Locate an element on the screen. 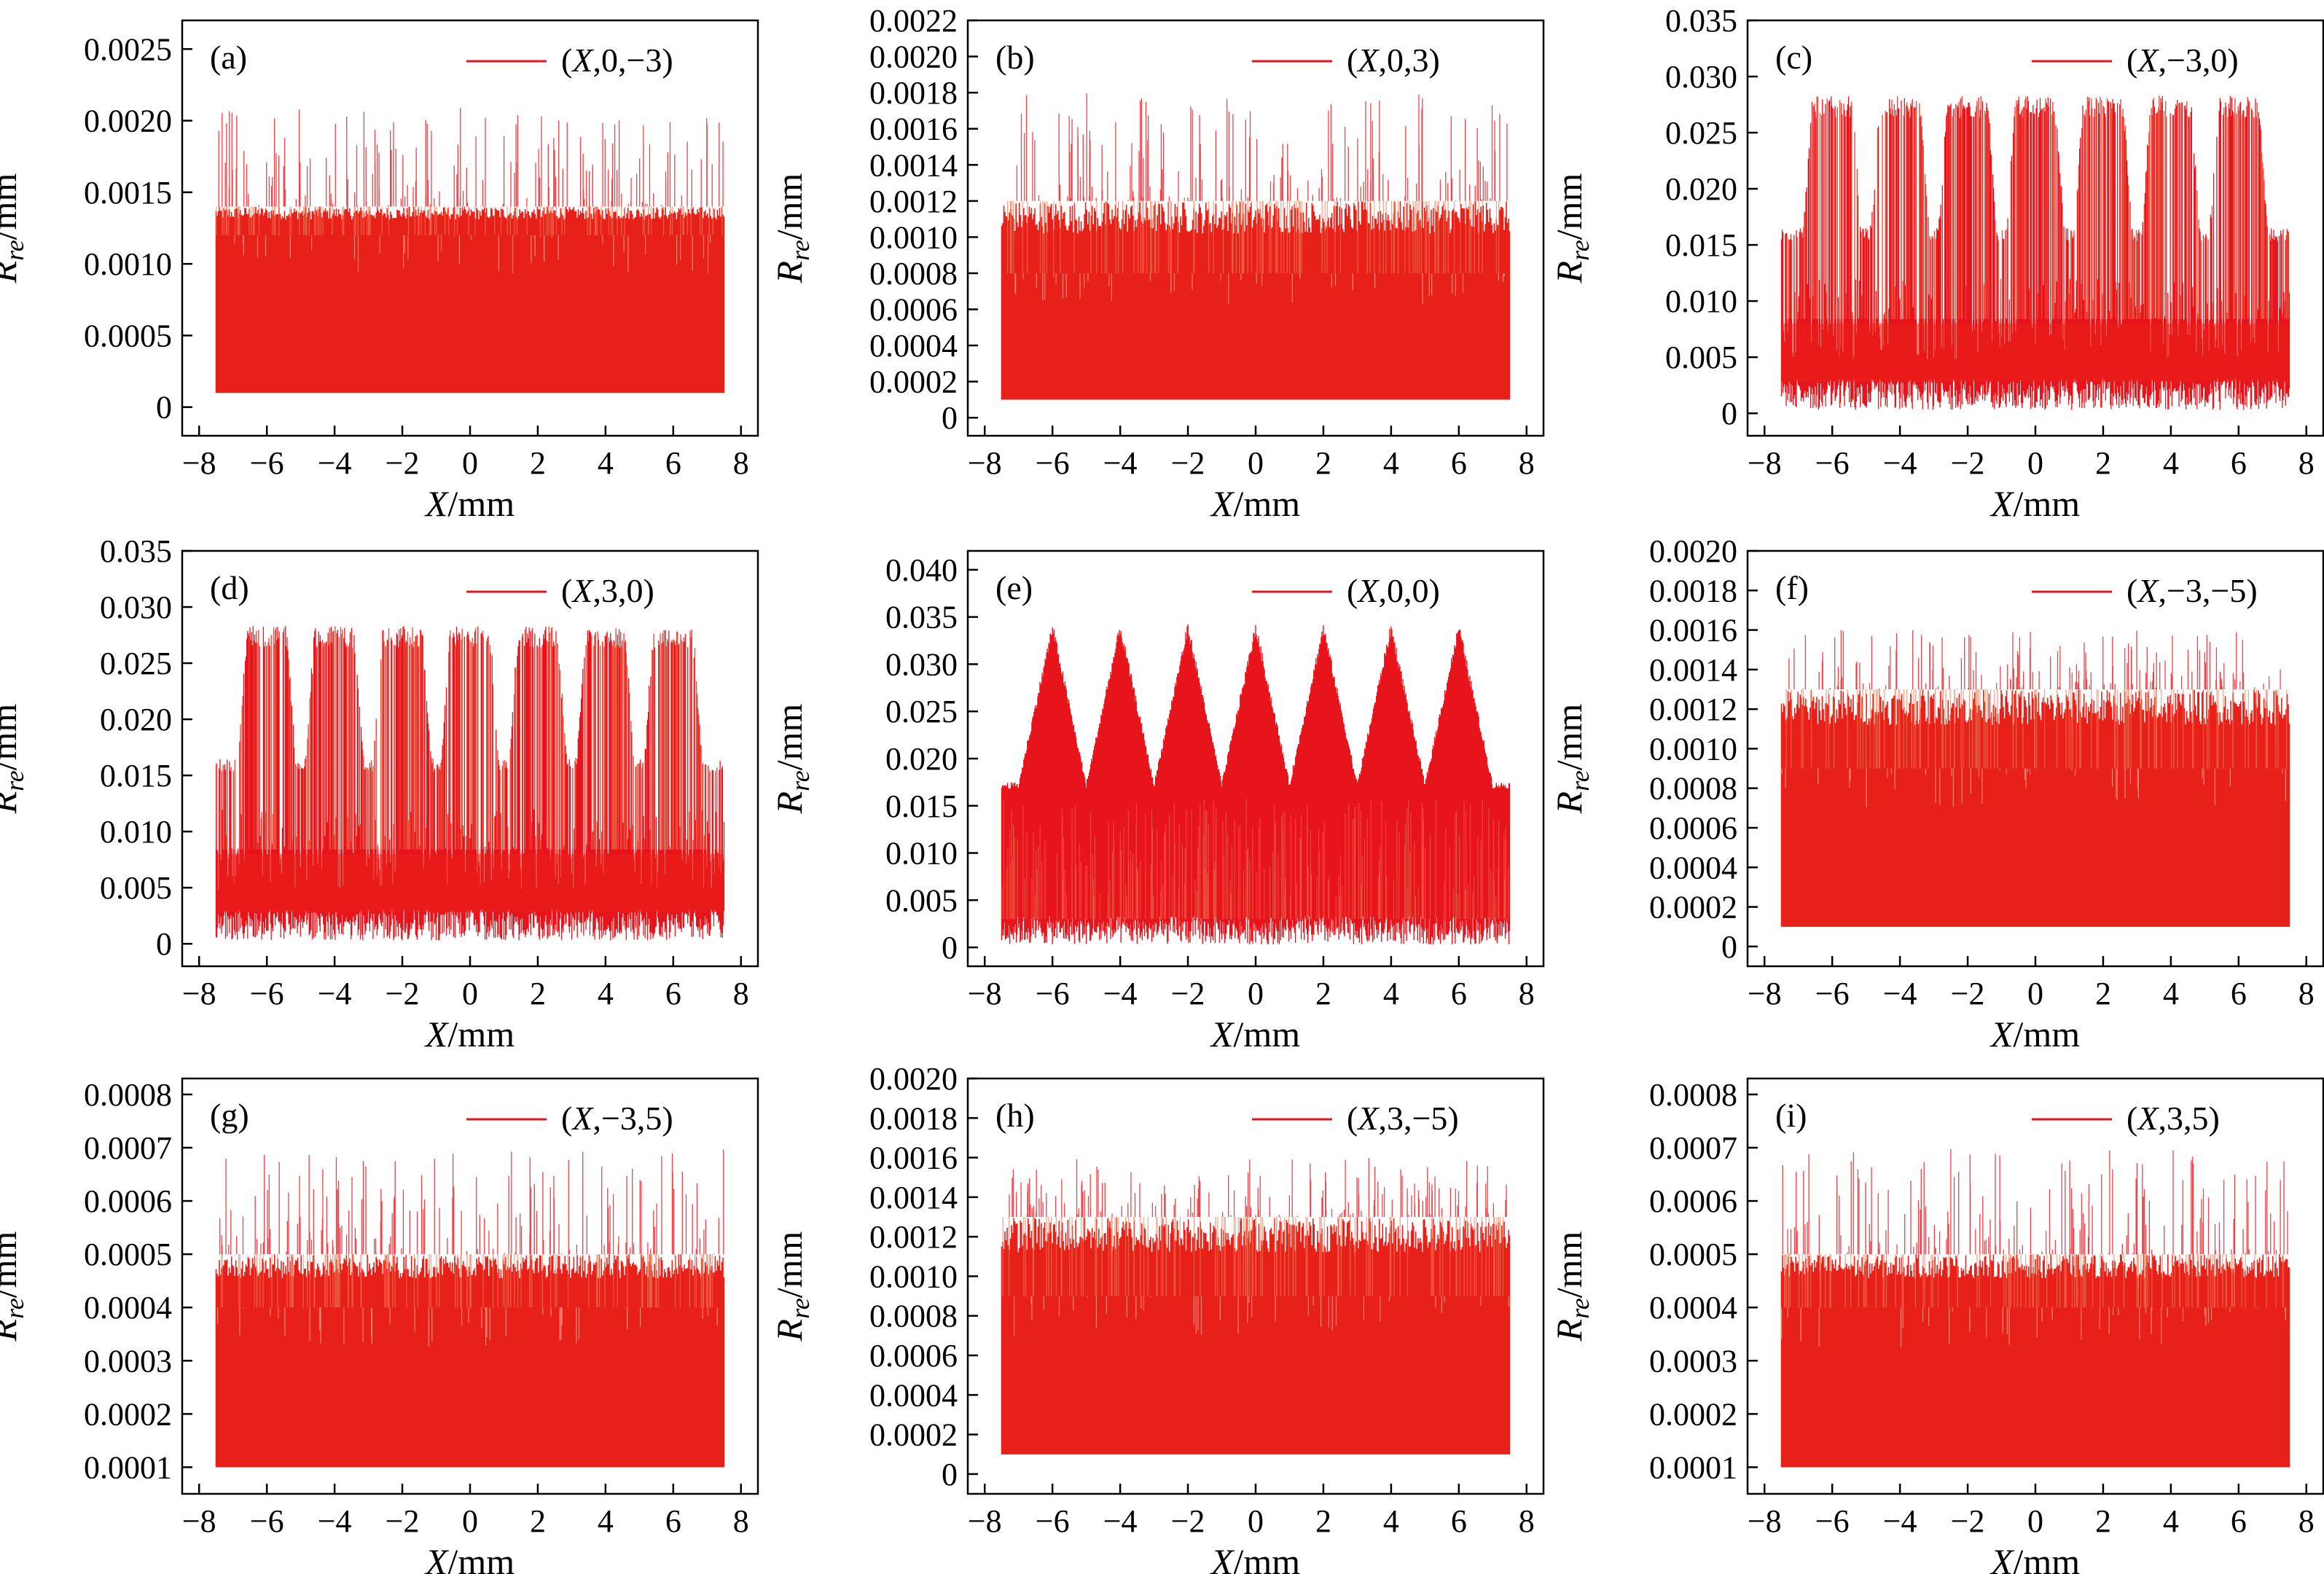  y-axis: 0 0.005 0.010 0.015 0.020 0.025 0.030 0.035 is located at coordinates (146, 747).